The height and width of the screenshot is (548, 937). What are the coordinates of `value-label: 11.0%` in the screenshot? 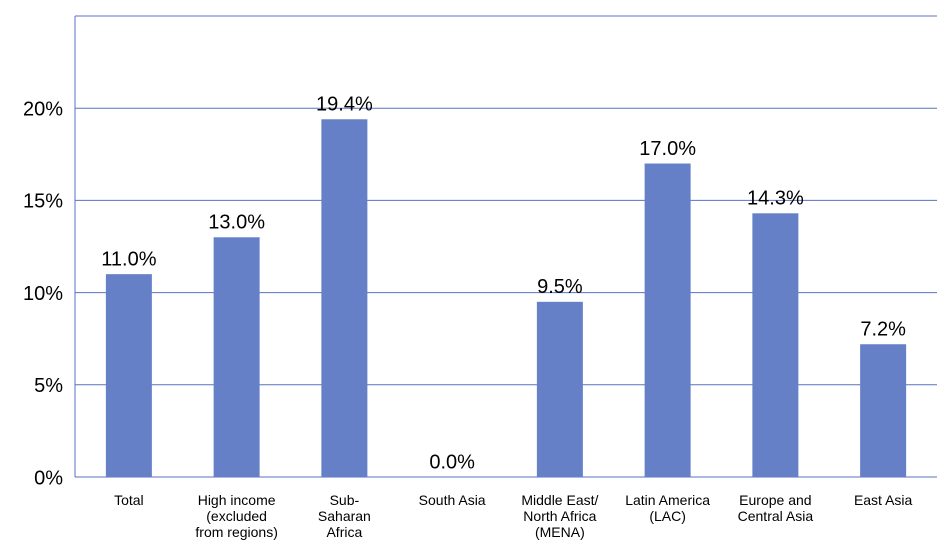 It's located at (128, 259).